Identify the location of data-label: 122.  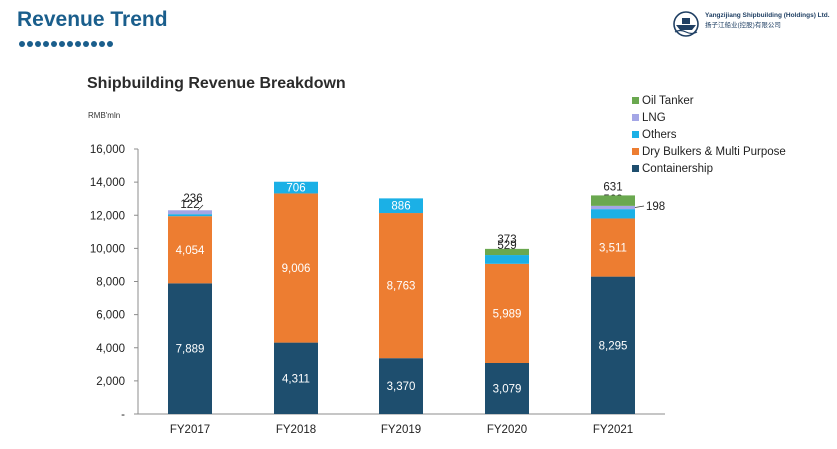
(189, 205).